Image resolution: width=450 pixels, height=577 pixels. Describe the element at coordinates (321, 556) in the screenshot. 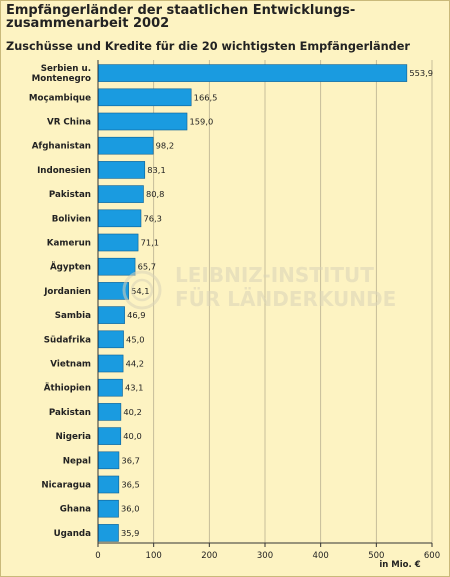

I see `x-tick-label-400: 400` at that location.